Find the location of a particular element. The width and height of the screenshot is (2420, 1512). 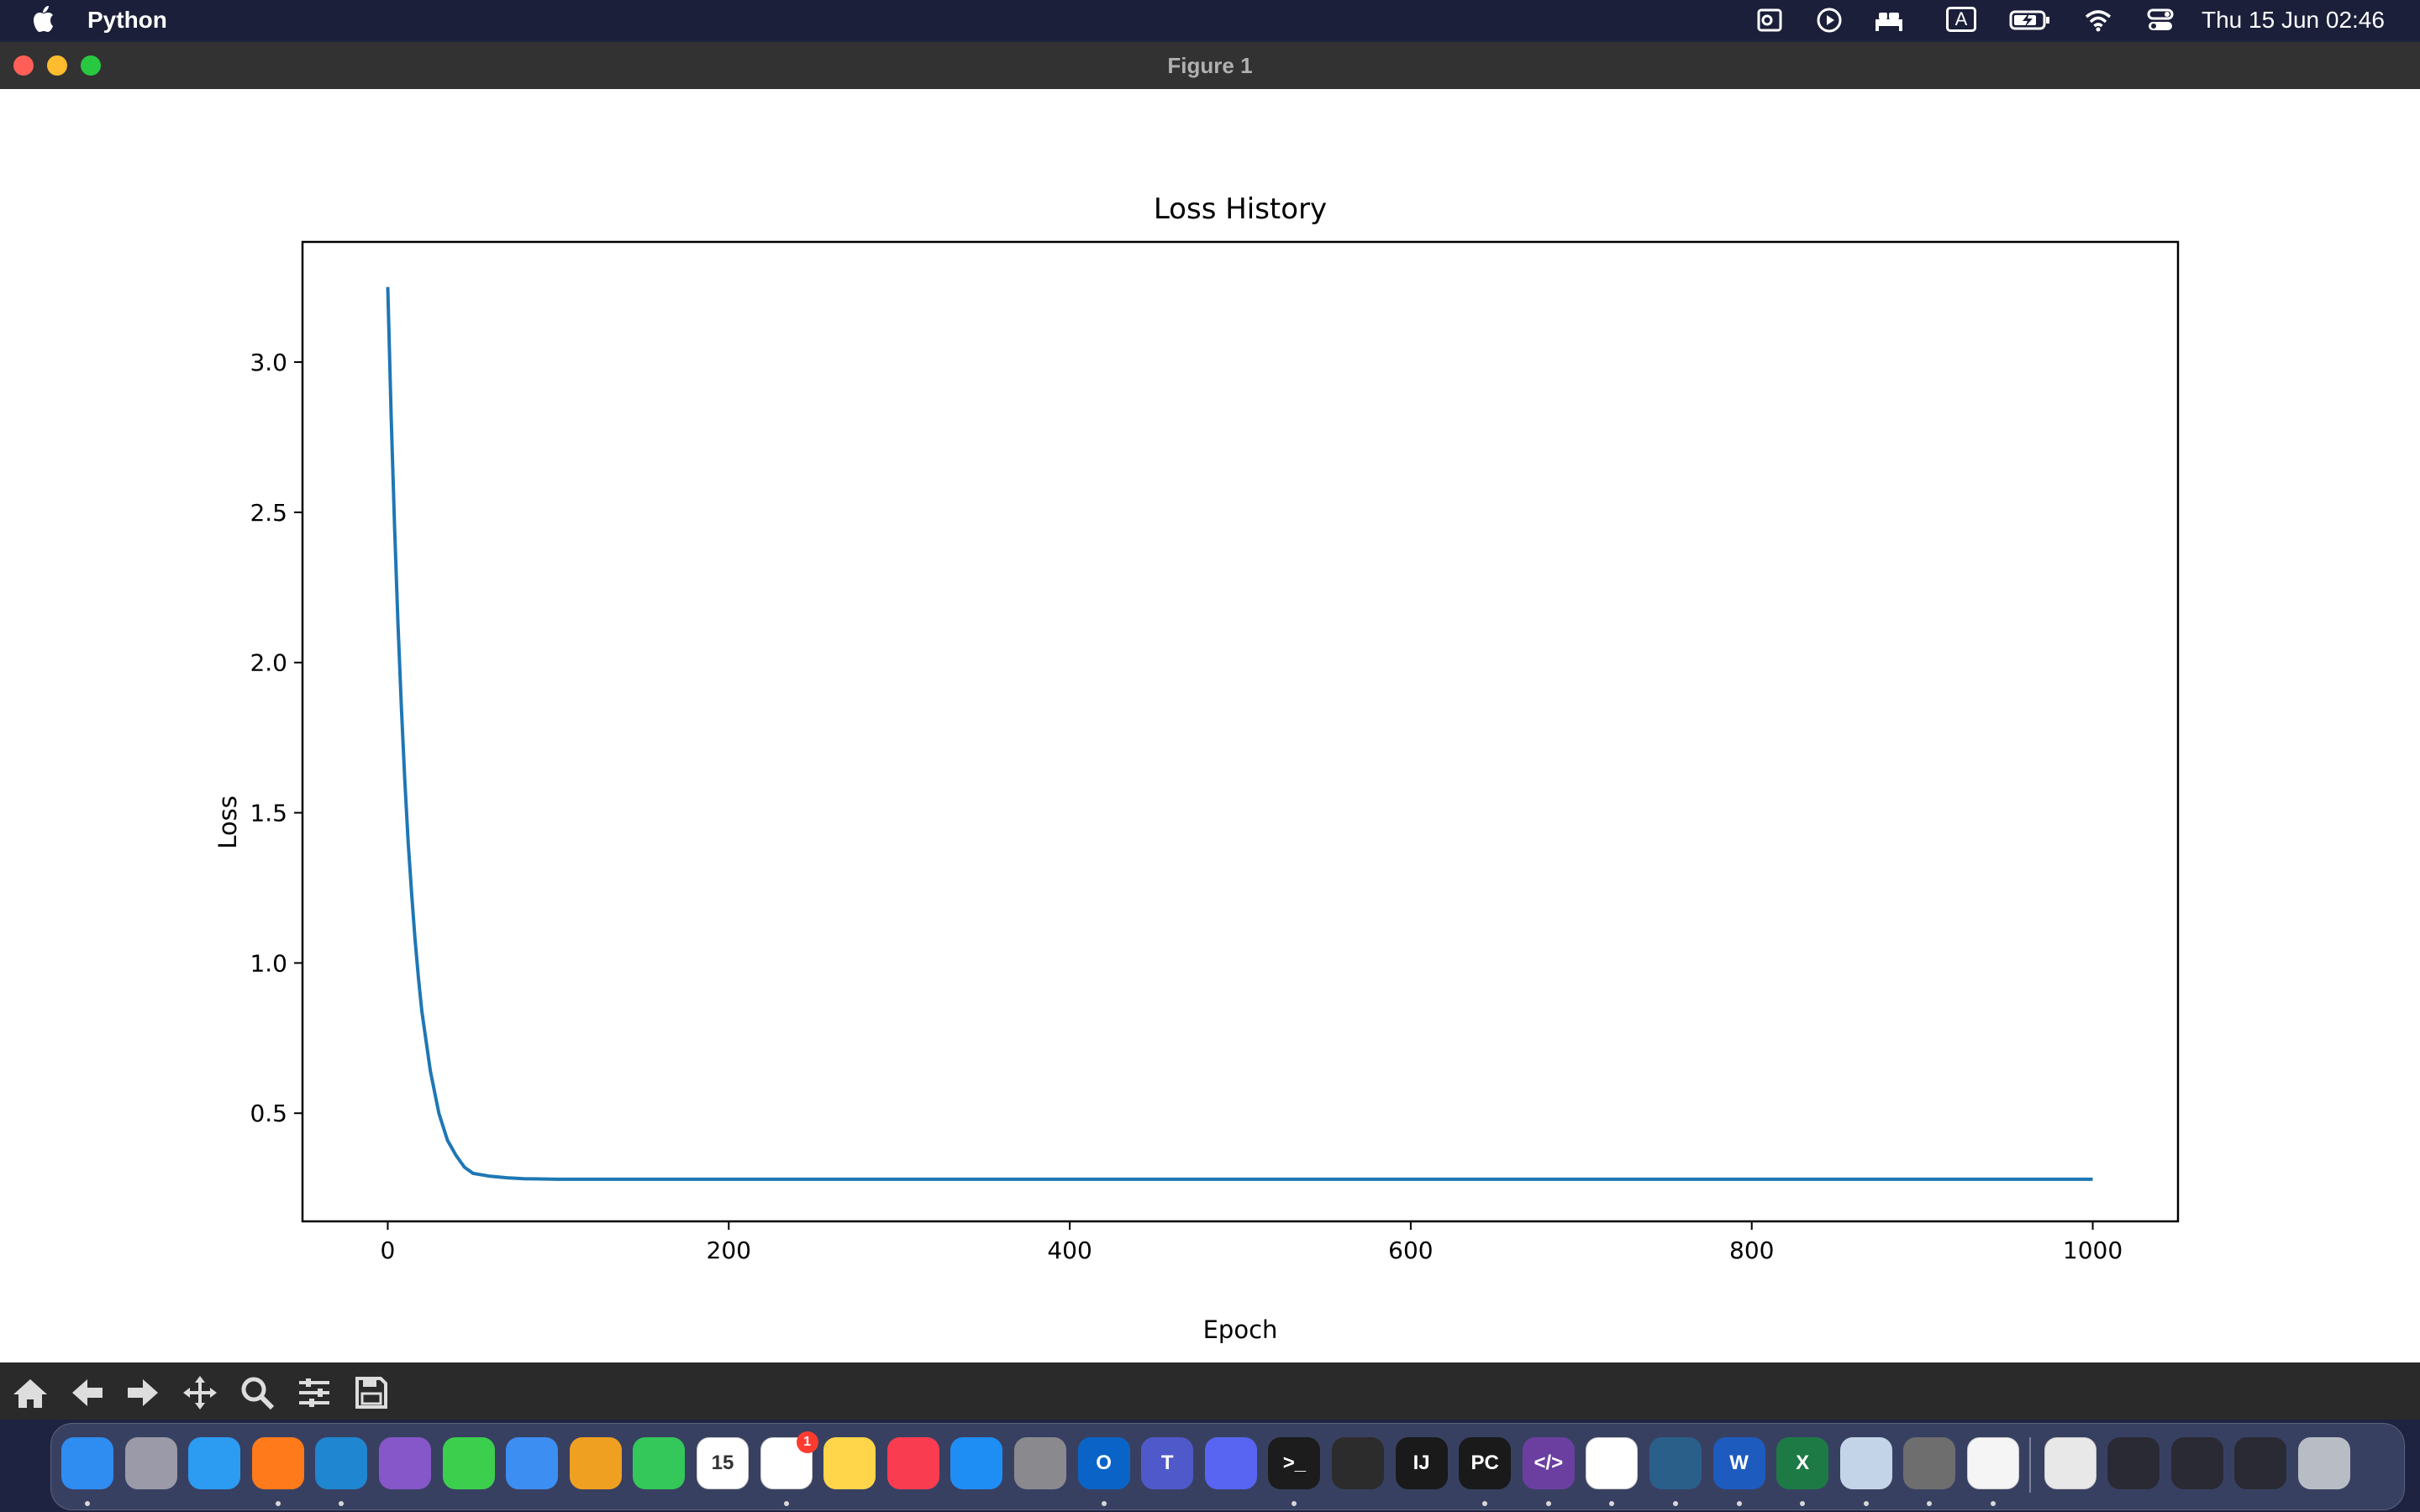

outlook-dock-label: O is located at coordinates (1104, 1463).